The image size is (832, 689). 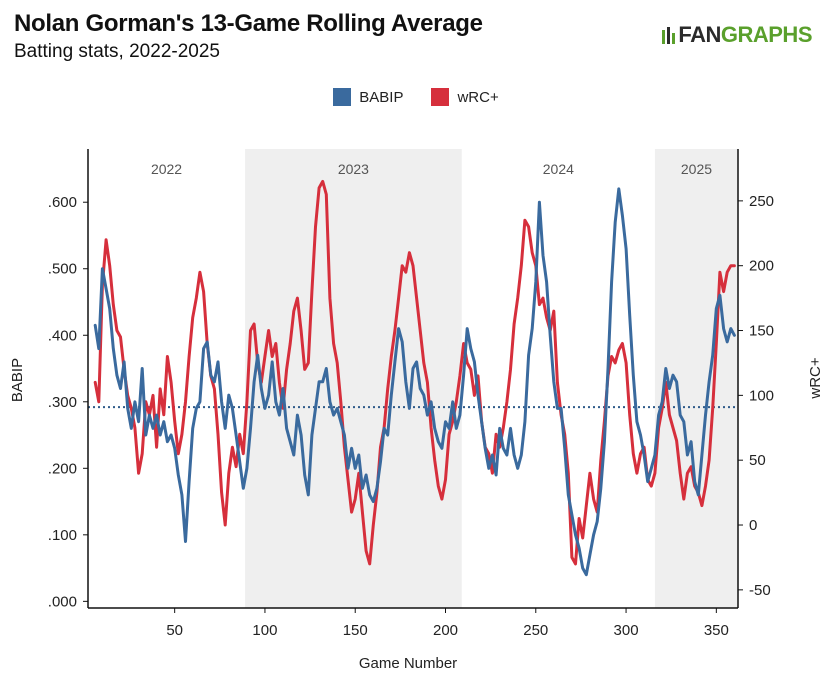 I want to click on y-left-tick-label: .200, so click(x=62, y=468).